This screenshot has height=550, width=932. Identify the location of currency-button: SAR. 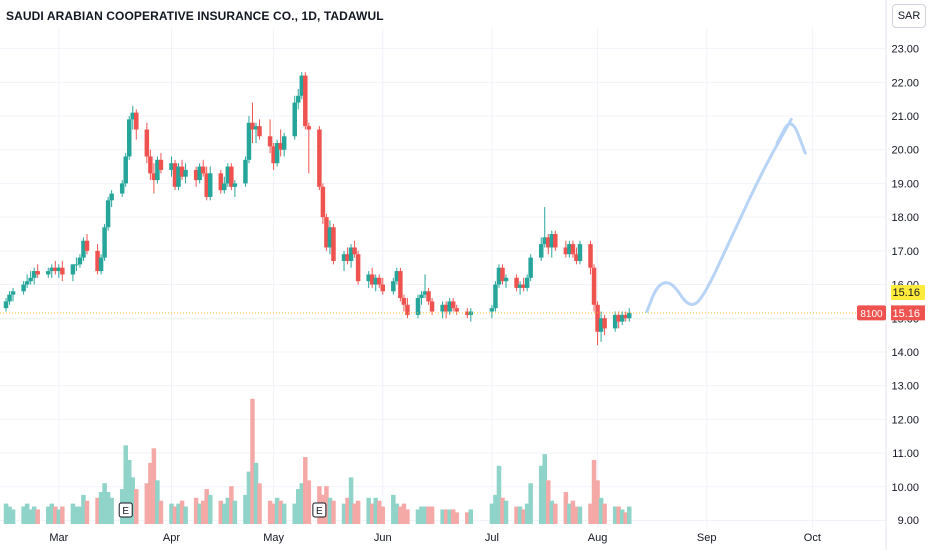
(909, 16).